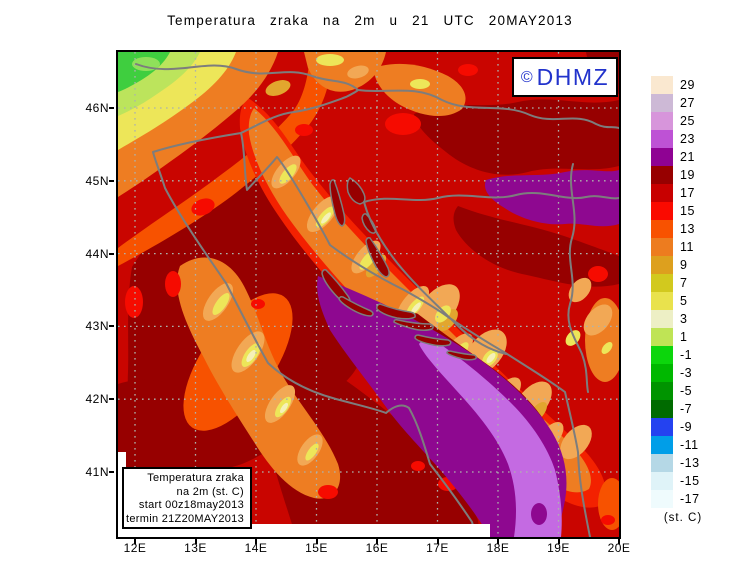 The width and height of the screenshot is (740, 582). Describe the element at coordinates (683, 518) in the screenshot. I see `colorbar-unit-label: (st. C)` at that location.